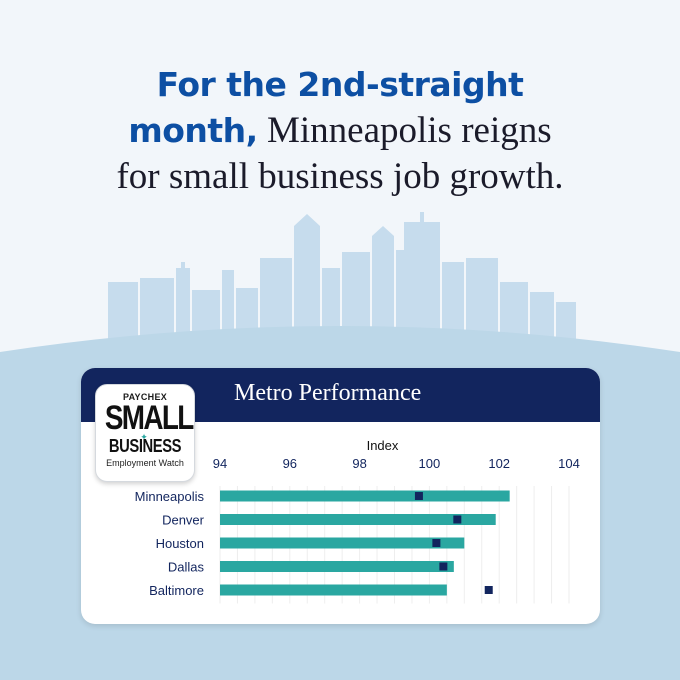 The height and width of the screenshot is (680, 680). Describe the element at coordinates (328, 393) in the screenshot. I see `chart-title: Metro Performance` at that location.